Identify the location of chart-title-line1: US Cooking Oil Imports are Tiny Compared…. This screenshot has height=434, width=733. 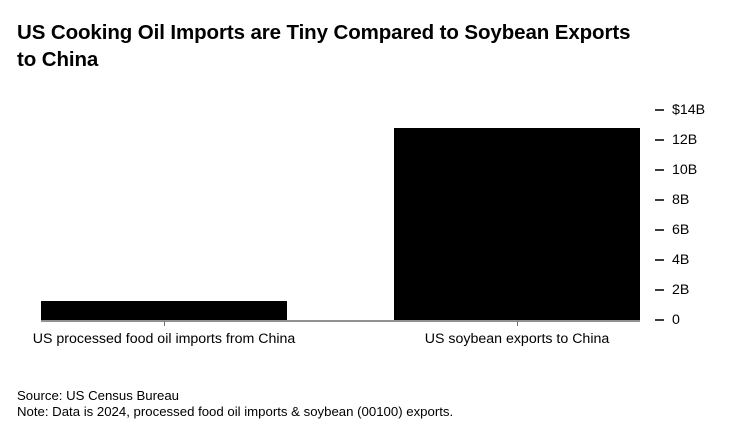
(324, 32).